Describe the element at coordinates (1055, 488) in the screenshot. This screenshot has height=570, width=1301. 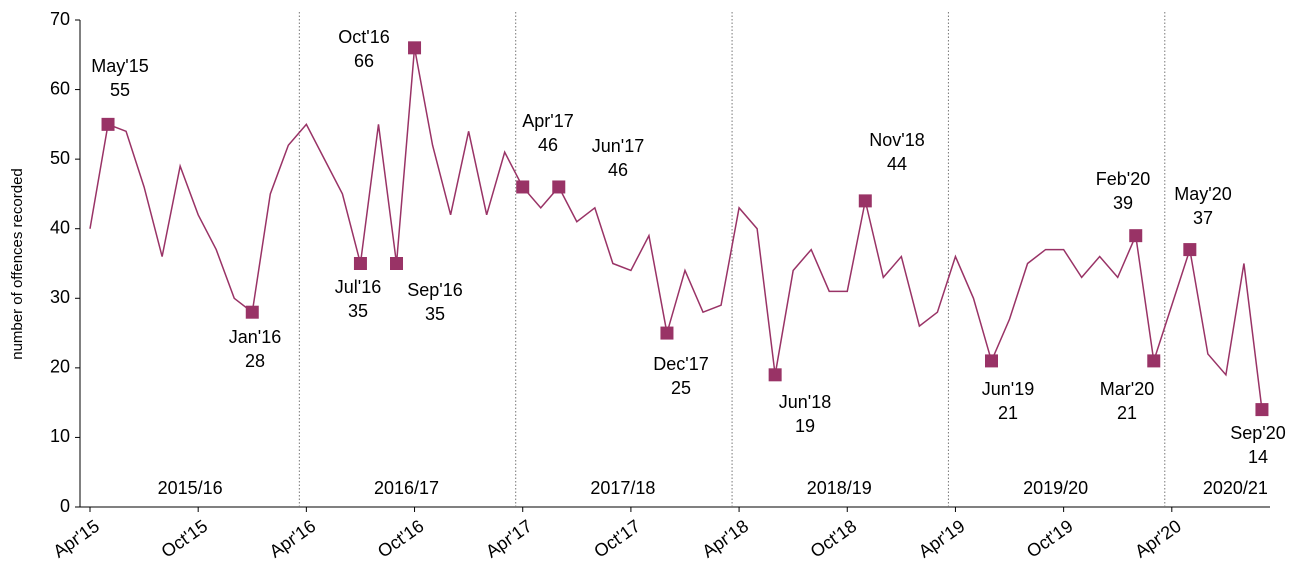
I see `period-label: 2019/20` at that location.